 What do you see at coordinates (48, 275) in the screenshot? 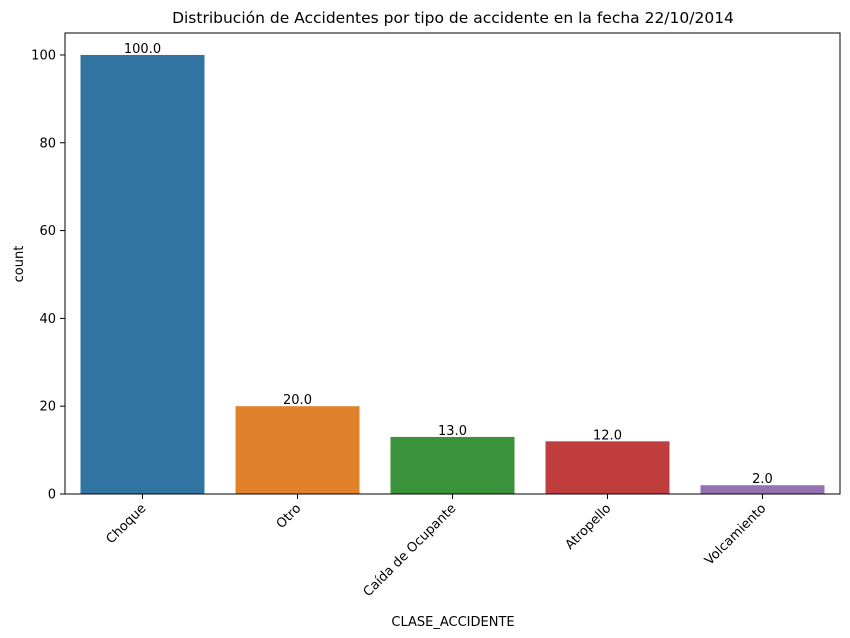
I see `y-axis: 0 20 40 60 80 100` at bounding box center [48, 275].